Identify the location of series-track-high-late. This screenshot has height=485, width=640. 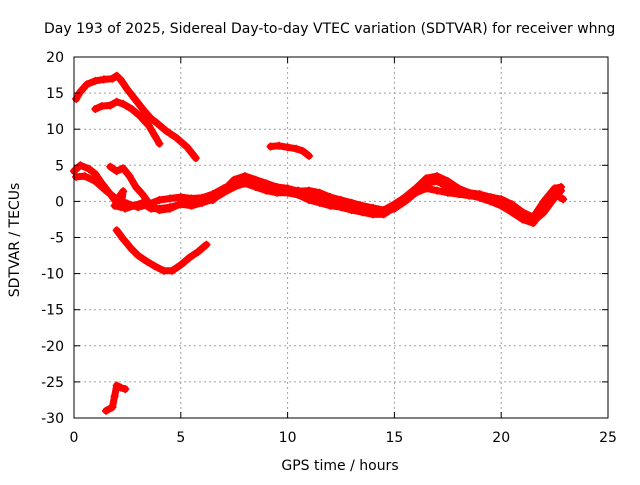
(289, 150).